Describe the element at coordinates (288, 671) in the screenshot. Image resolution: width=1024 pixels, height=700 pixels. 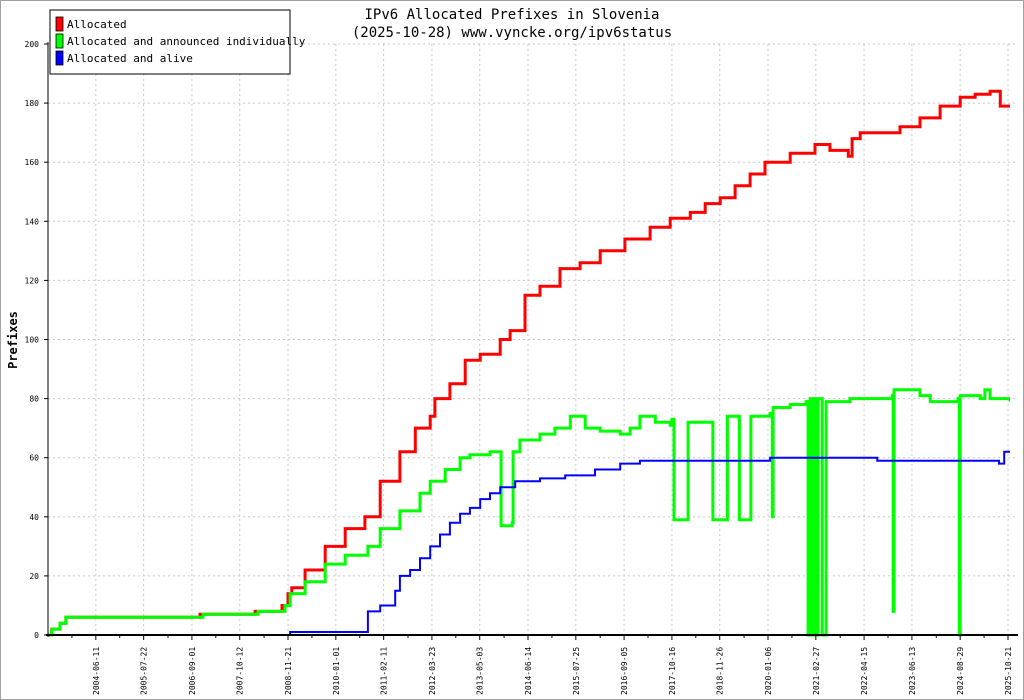
I see `x-tick-label: 2008-11-21` at that location.